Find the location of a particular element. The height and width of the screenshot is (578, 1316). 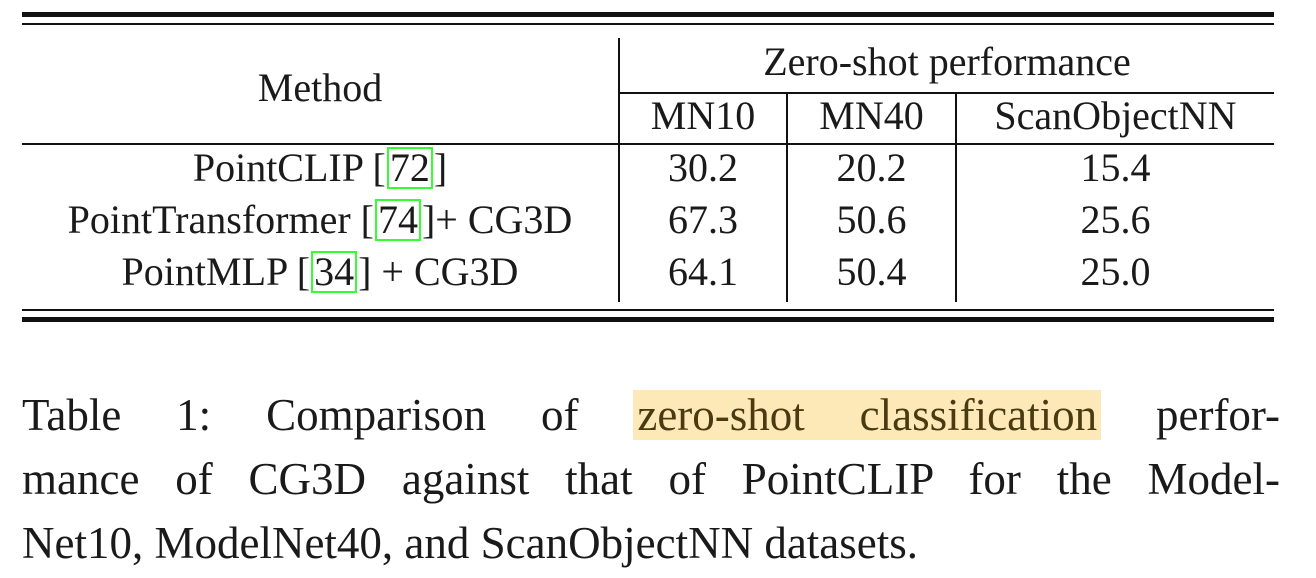

table-cell-value: 50.4 is located at coordinates (871, 271).